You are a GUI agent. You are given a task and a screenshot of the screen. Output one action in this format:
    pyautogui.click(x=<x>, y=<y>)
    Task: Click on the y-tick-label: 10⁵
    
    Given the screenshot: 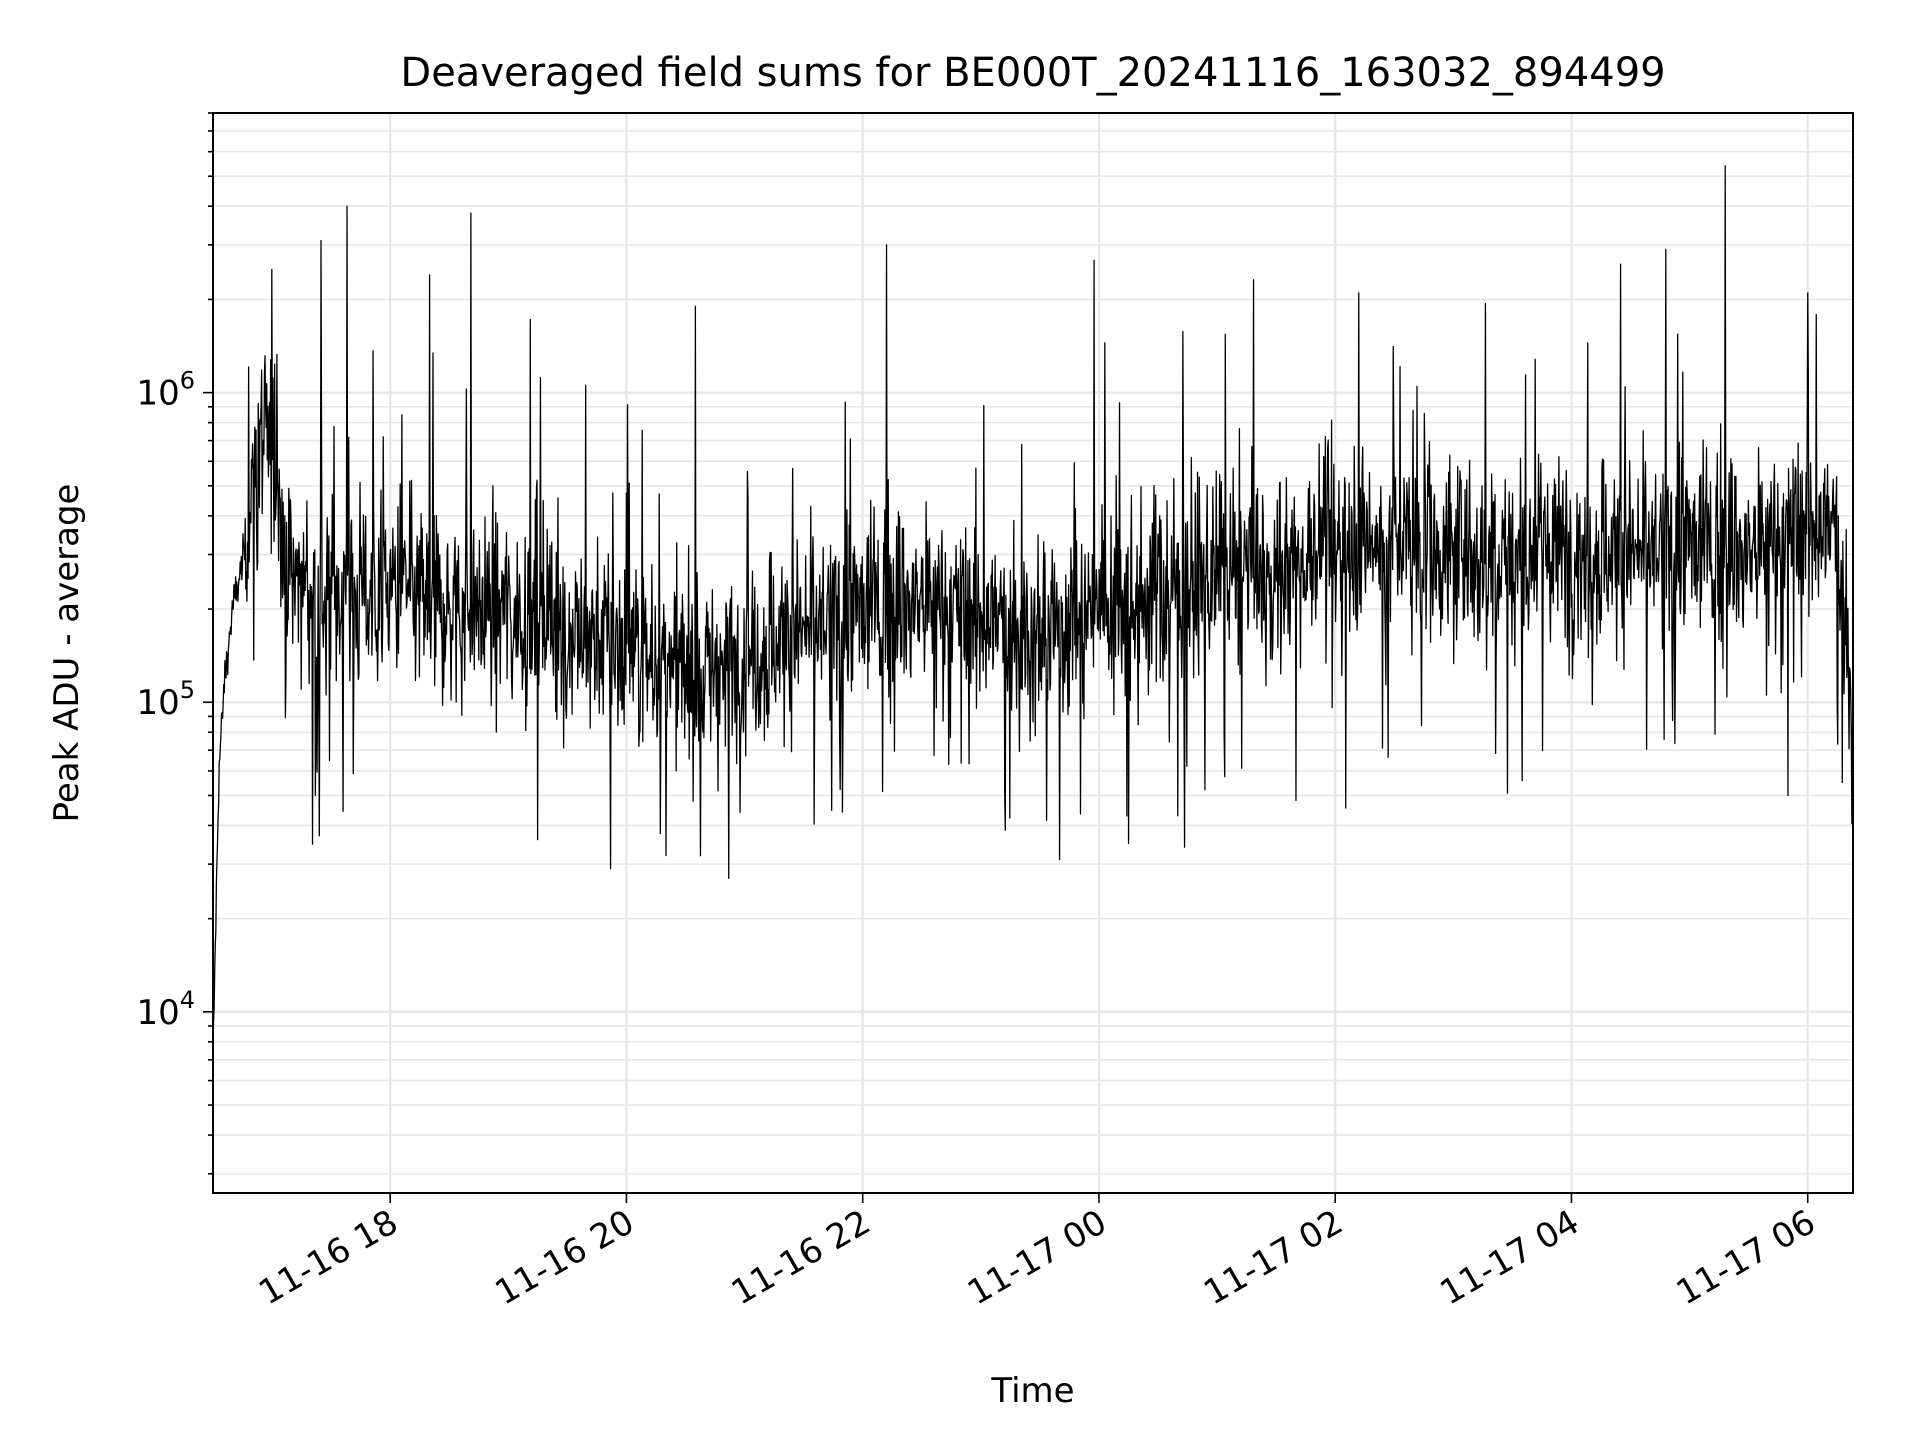 What is the action you would take?
    pyautogui.click(x=165, y=699)
    